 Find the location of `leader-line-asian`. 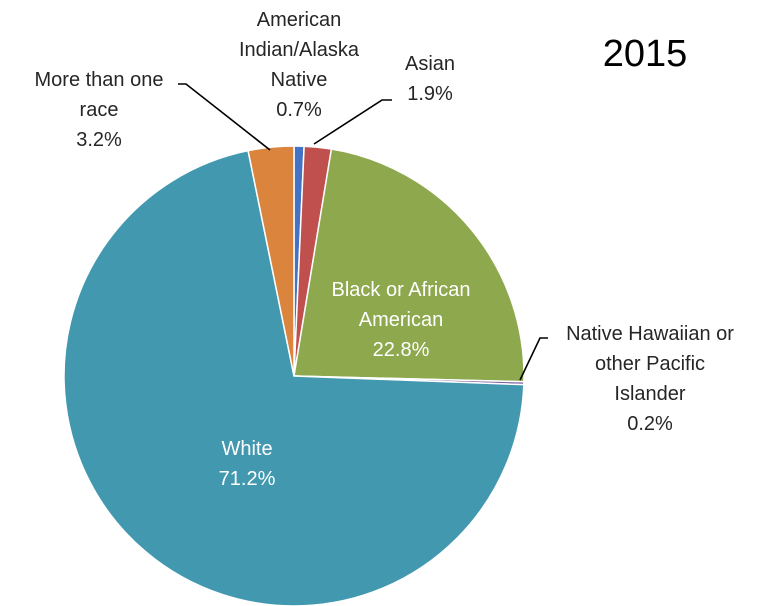

leader-line-asian is located at coordinates (352, 122).